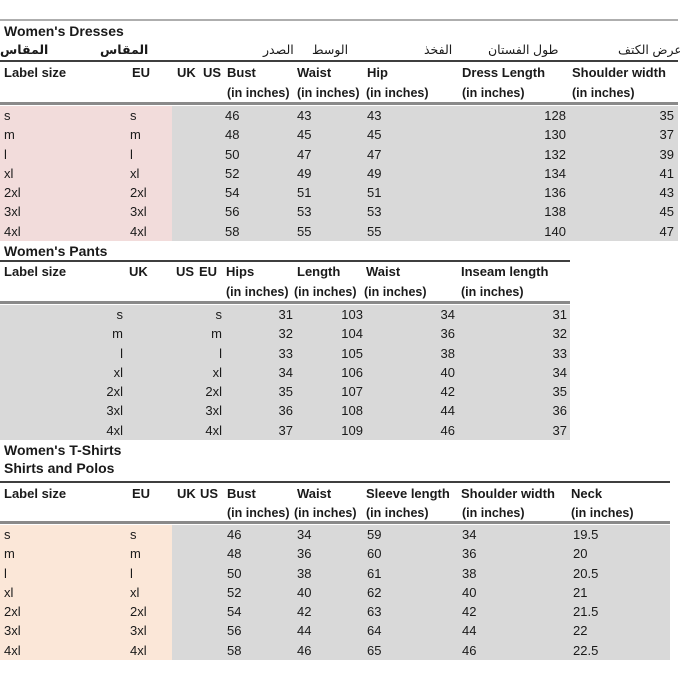 The height and width of the screenshot is (680, 680). What do you see at coordinates (260, 430) in the screenshot?
I see `hips-cell: 37` at bounding box center [260, 430].